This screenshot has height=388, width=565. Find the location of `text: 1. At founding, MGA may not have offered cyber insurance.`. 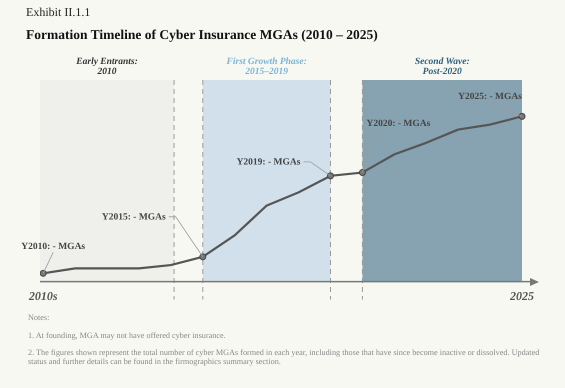

text: 1. At founding, MGA may not have offered cyber insurance. is located at coordinates (127, 335).